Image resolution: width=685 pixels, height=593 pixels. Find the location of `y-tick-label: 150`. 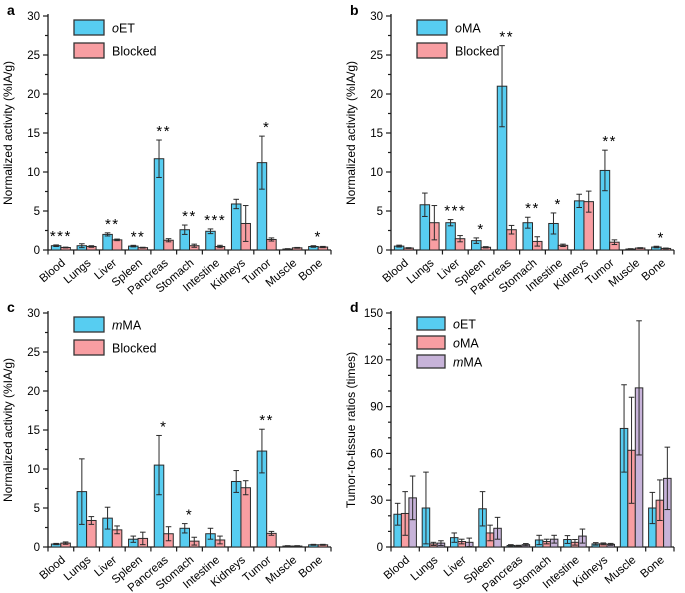

y-tick-label: 150 is located at coordinates (373, 314).